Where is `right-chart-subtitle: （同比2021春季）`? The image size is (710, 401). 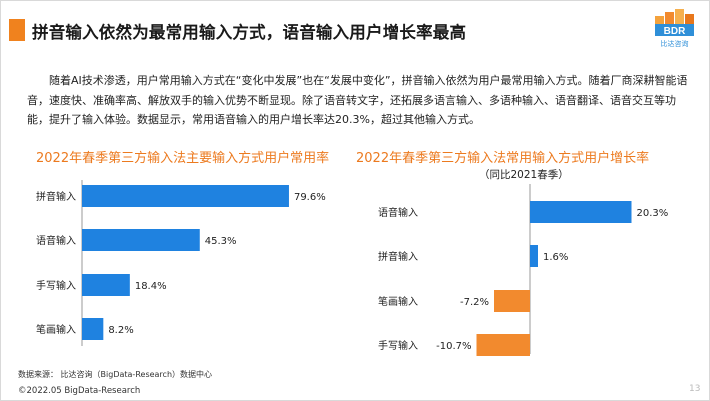 right-chart-subtitle: （同比2021春季） is located at coordinates (524, 175).